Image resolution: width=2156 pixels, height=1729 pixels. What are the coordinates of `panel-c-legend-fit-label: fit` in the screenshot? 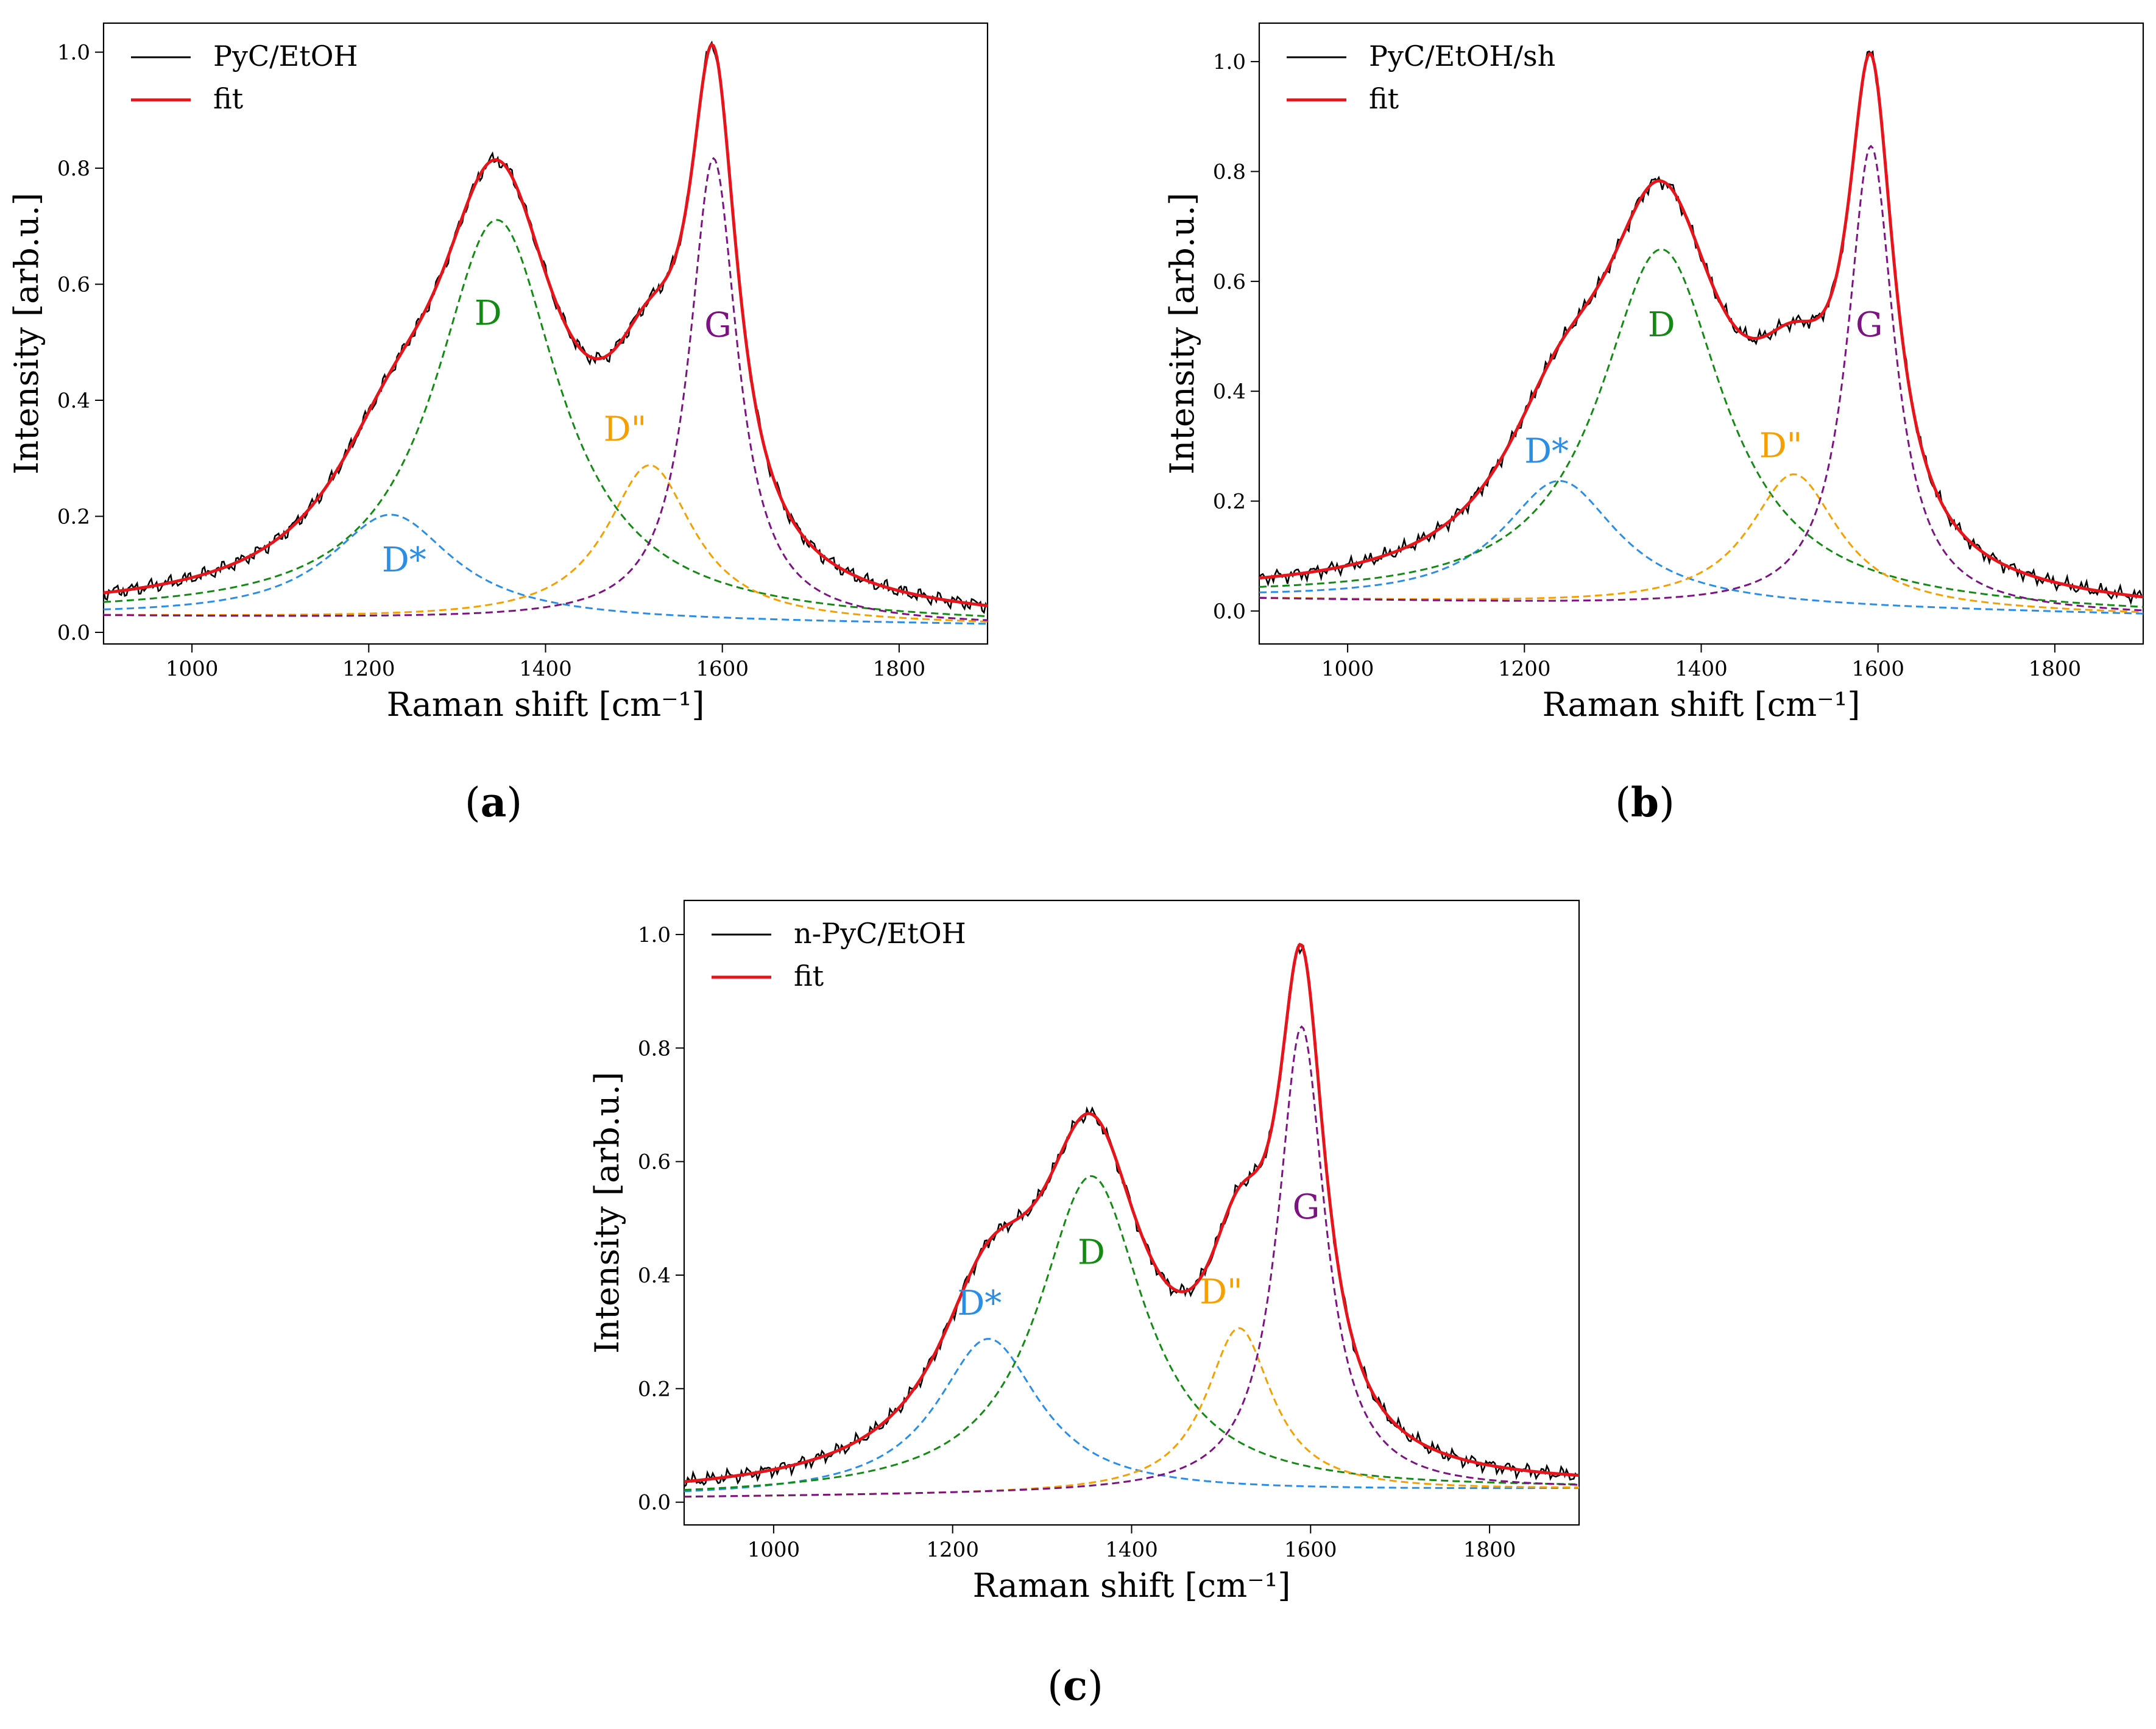 It's located at (809, 976).